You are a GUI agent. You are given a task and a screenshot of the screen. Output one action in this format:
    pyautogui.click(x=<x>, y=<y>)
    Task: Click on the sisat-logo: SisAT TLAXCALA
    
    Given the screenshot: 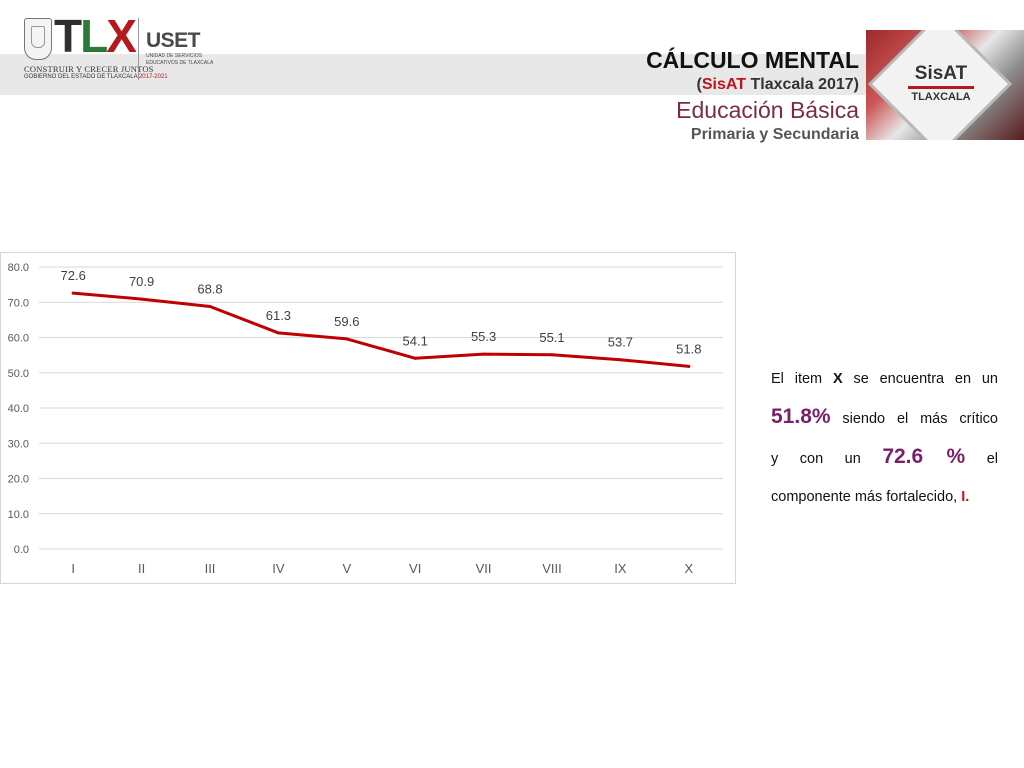 What is the action you would take?
    pyautogui.click(x=945, y=85)
    